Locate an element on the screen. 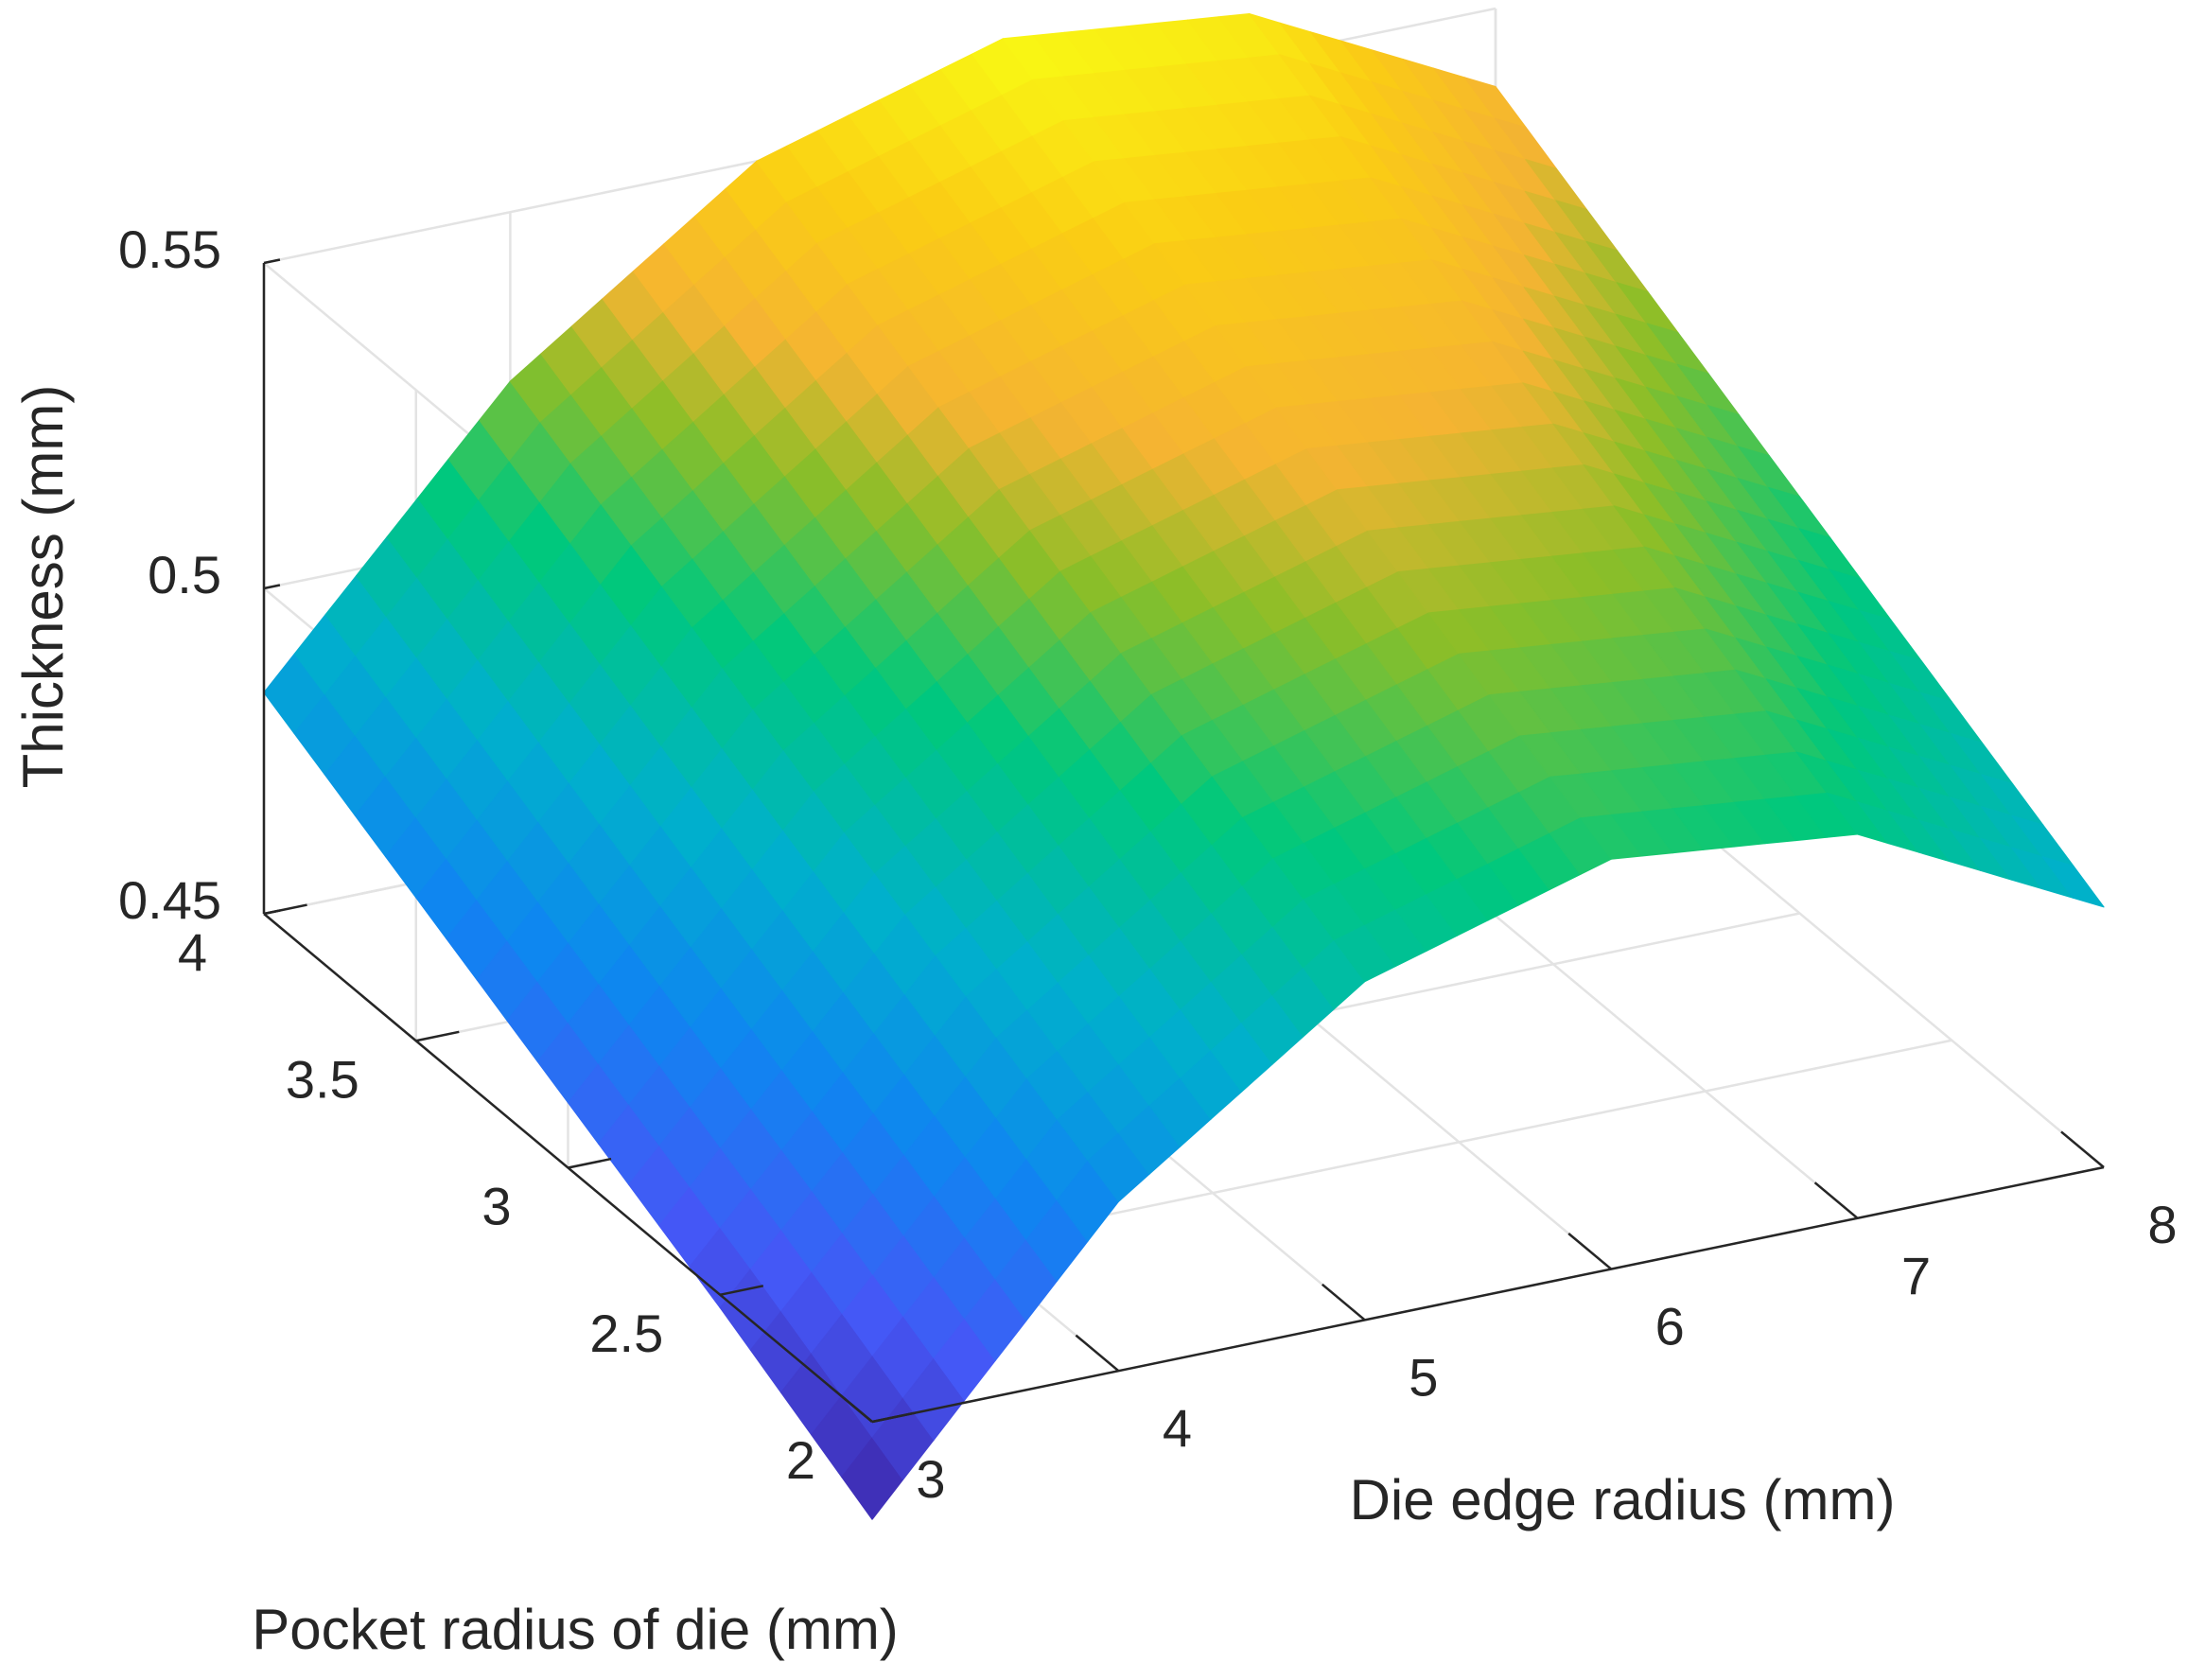 The height and width of the screenshot is (1680, 2188). y-tick-label: 2 is located at coordinates (800, 1460).